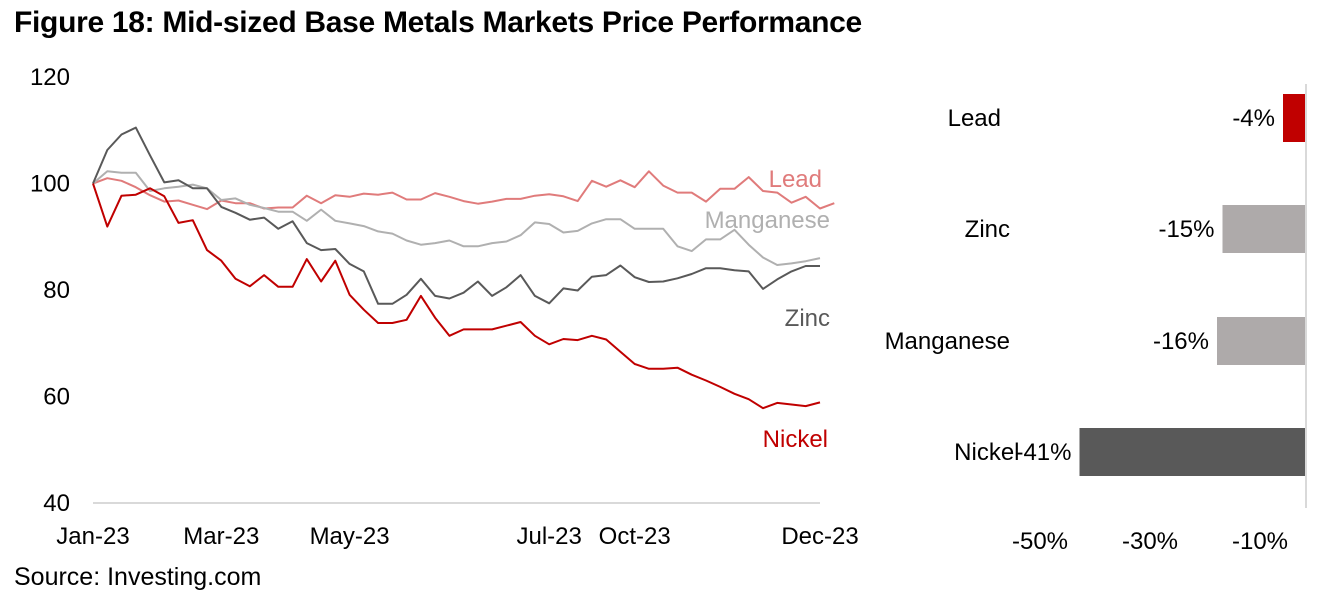 The width and height of the screenshot is (1342, 607). Describe the element at coordinates (1181, 341) in the screenshot. I see `bar-value-label: -16%` at that location.